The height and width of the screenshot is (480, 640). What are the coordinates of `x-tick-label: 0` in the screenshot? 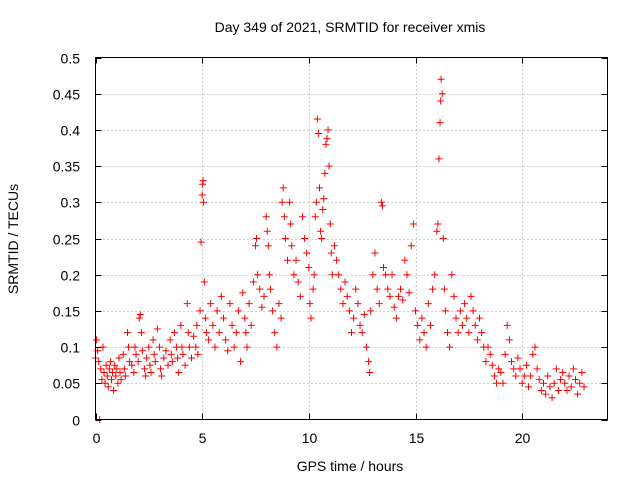 It's located at (97, 438).